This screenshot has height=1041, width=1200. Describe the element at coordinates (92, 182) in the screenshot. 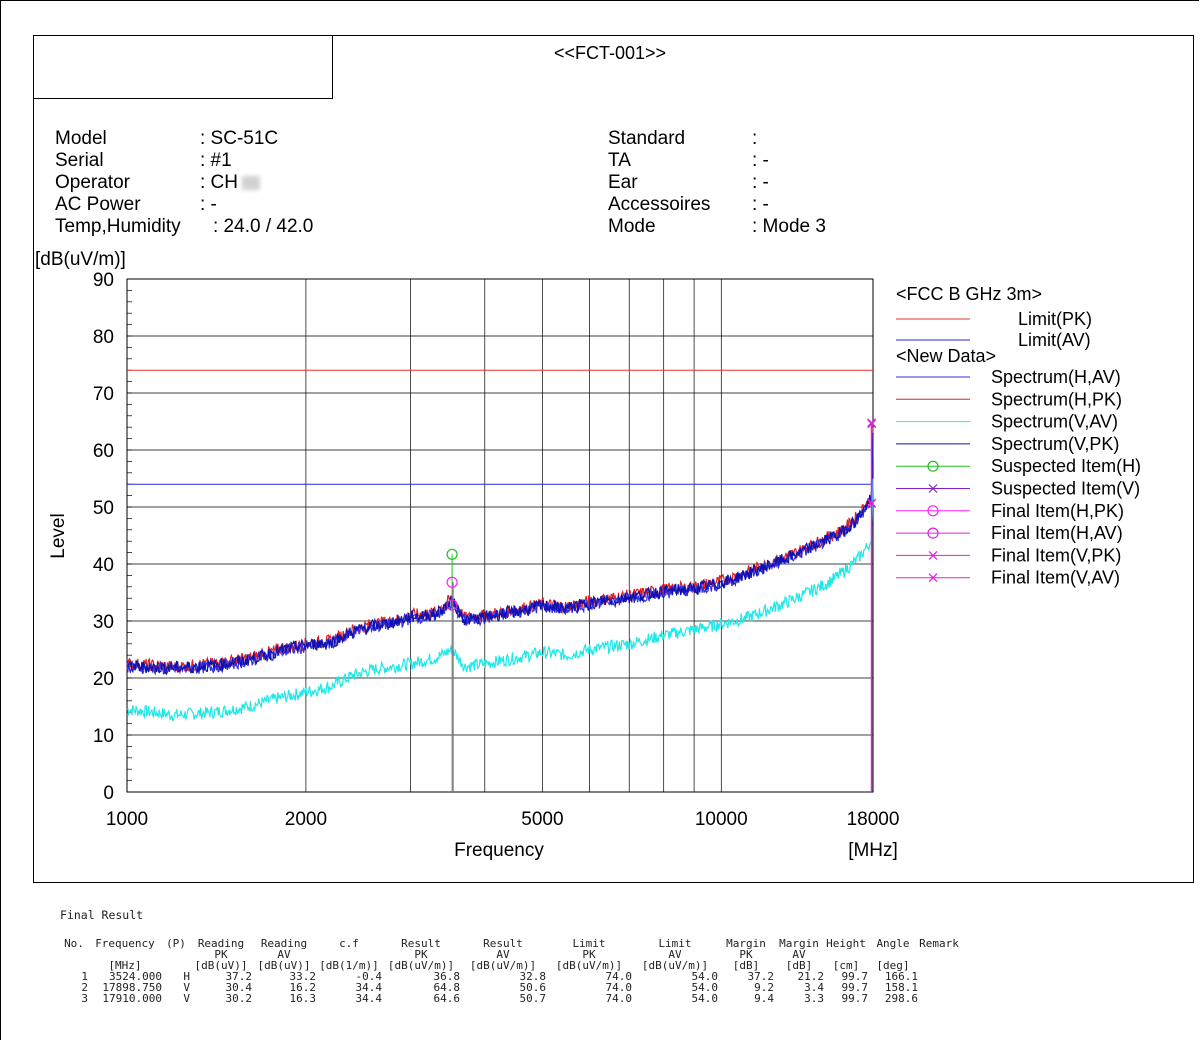

I see `meta-label-operator: Operator` at that location.